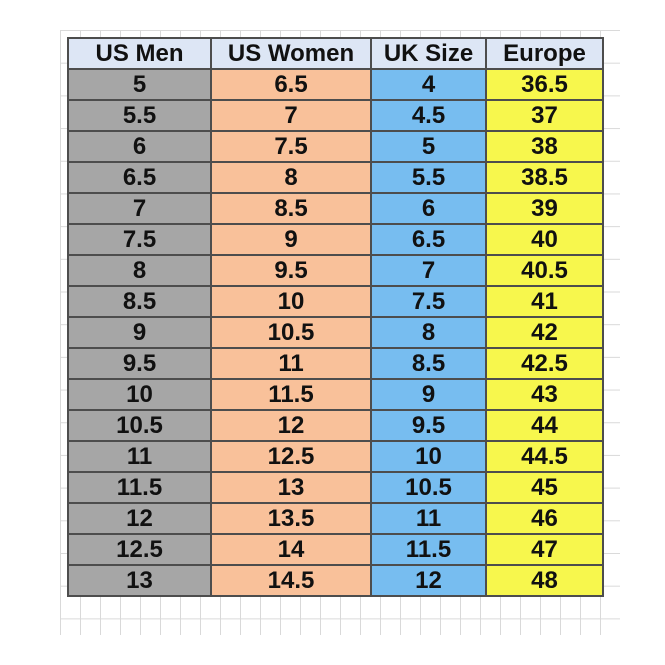  Describe the element at coordinates (544, 115) in the screenshot. I see `cell-europe: 37` at that location.